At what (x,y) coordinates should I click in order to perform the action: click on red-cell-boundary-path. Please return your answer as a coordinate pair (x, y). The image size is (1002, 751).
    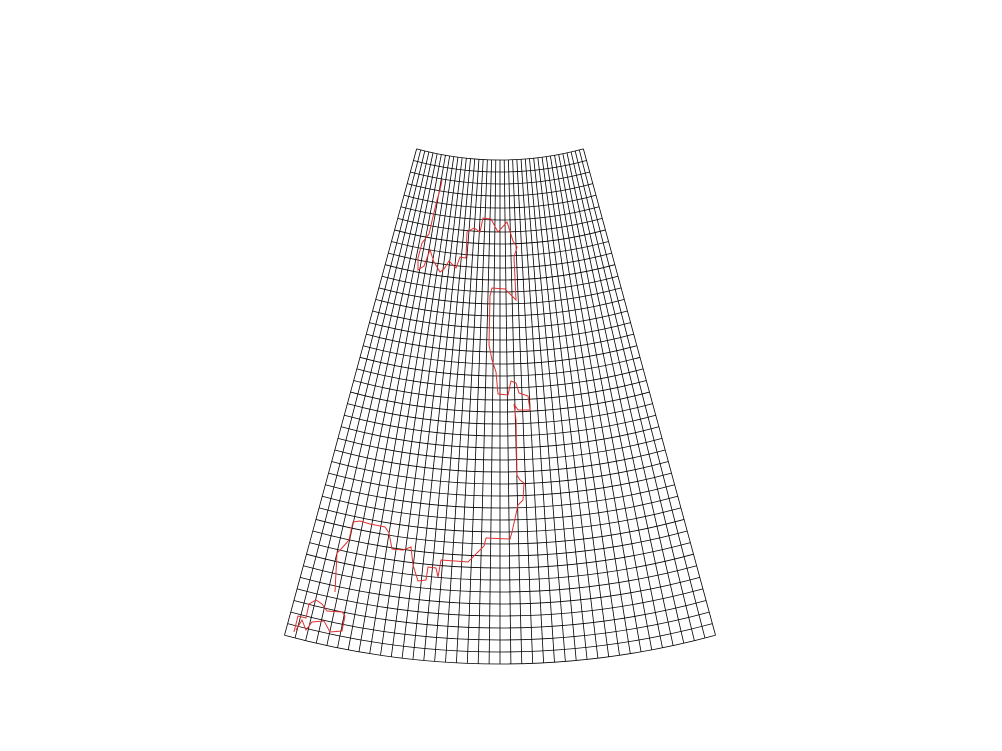
    Looking at the image, I should click on (432, 386).